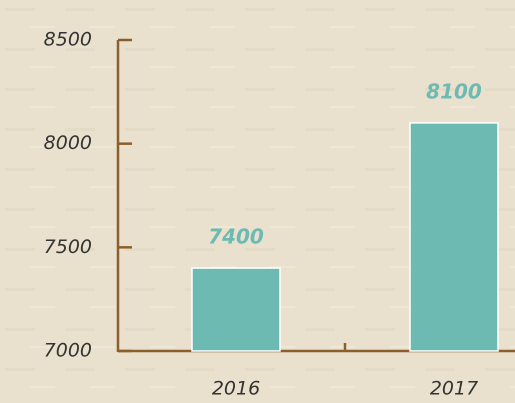 Image resolution: width=515 pixels, height=403 pixels. What do you see at coordinates (236, 237) in the screenshot?
I see `data-label: 7400` at bounding box center [236, 237].